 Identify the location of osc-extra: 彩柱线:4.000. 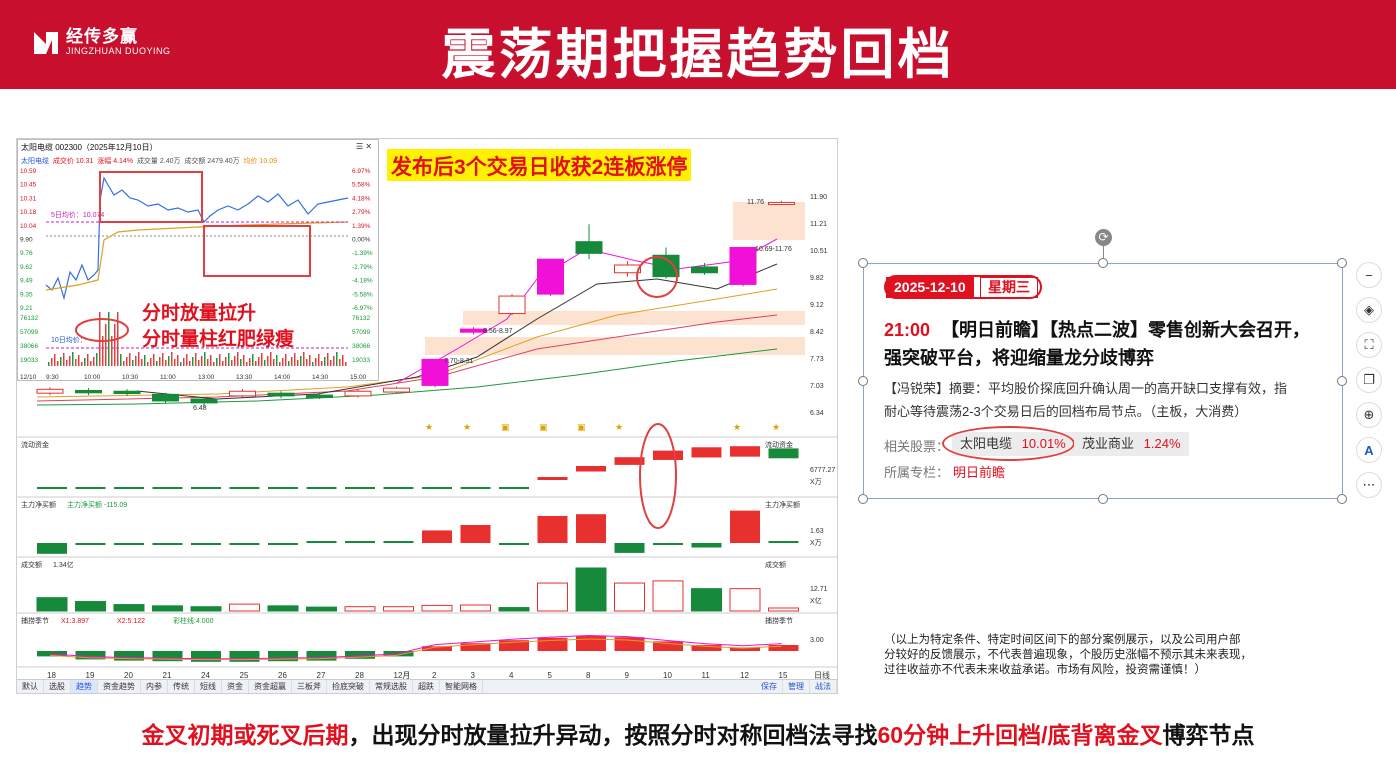
(193, 620).